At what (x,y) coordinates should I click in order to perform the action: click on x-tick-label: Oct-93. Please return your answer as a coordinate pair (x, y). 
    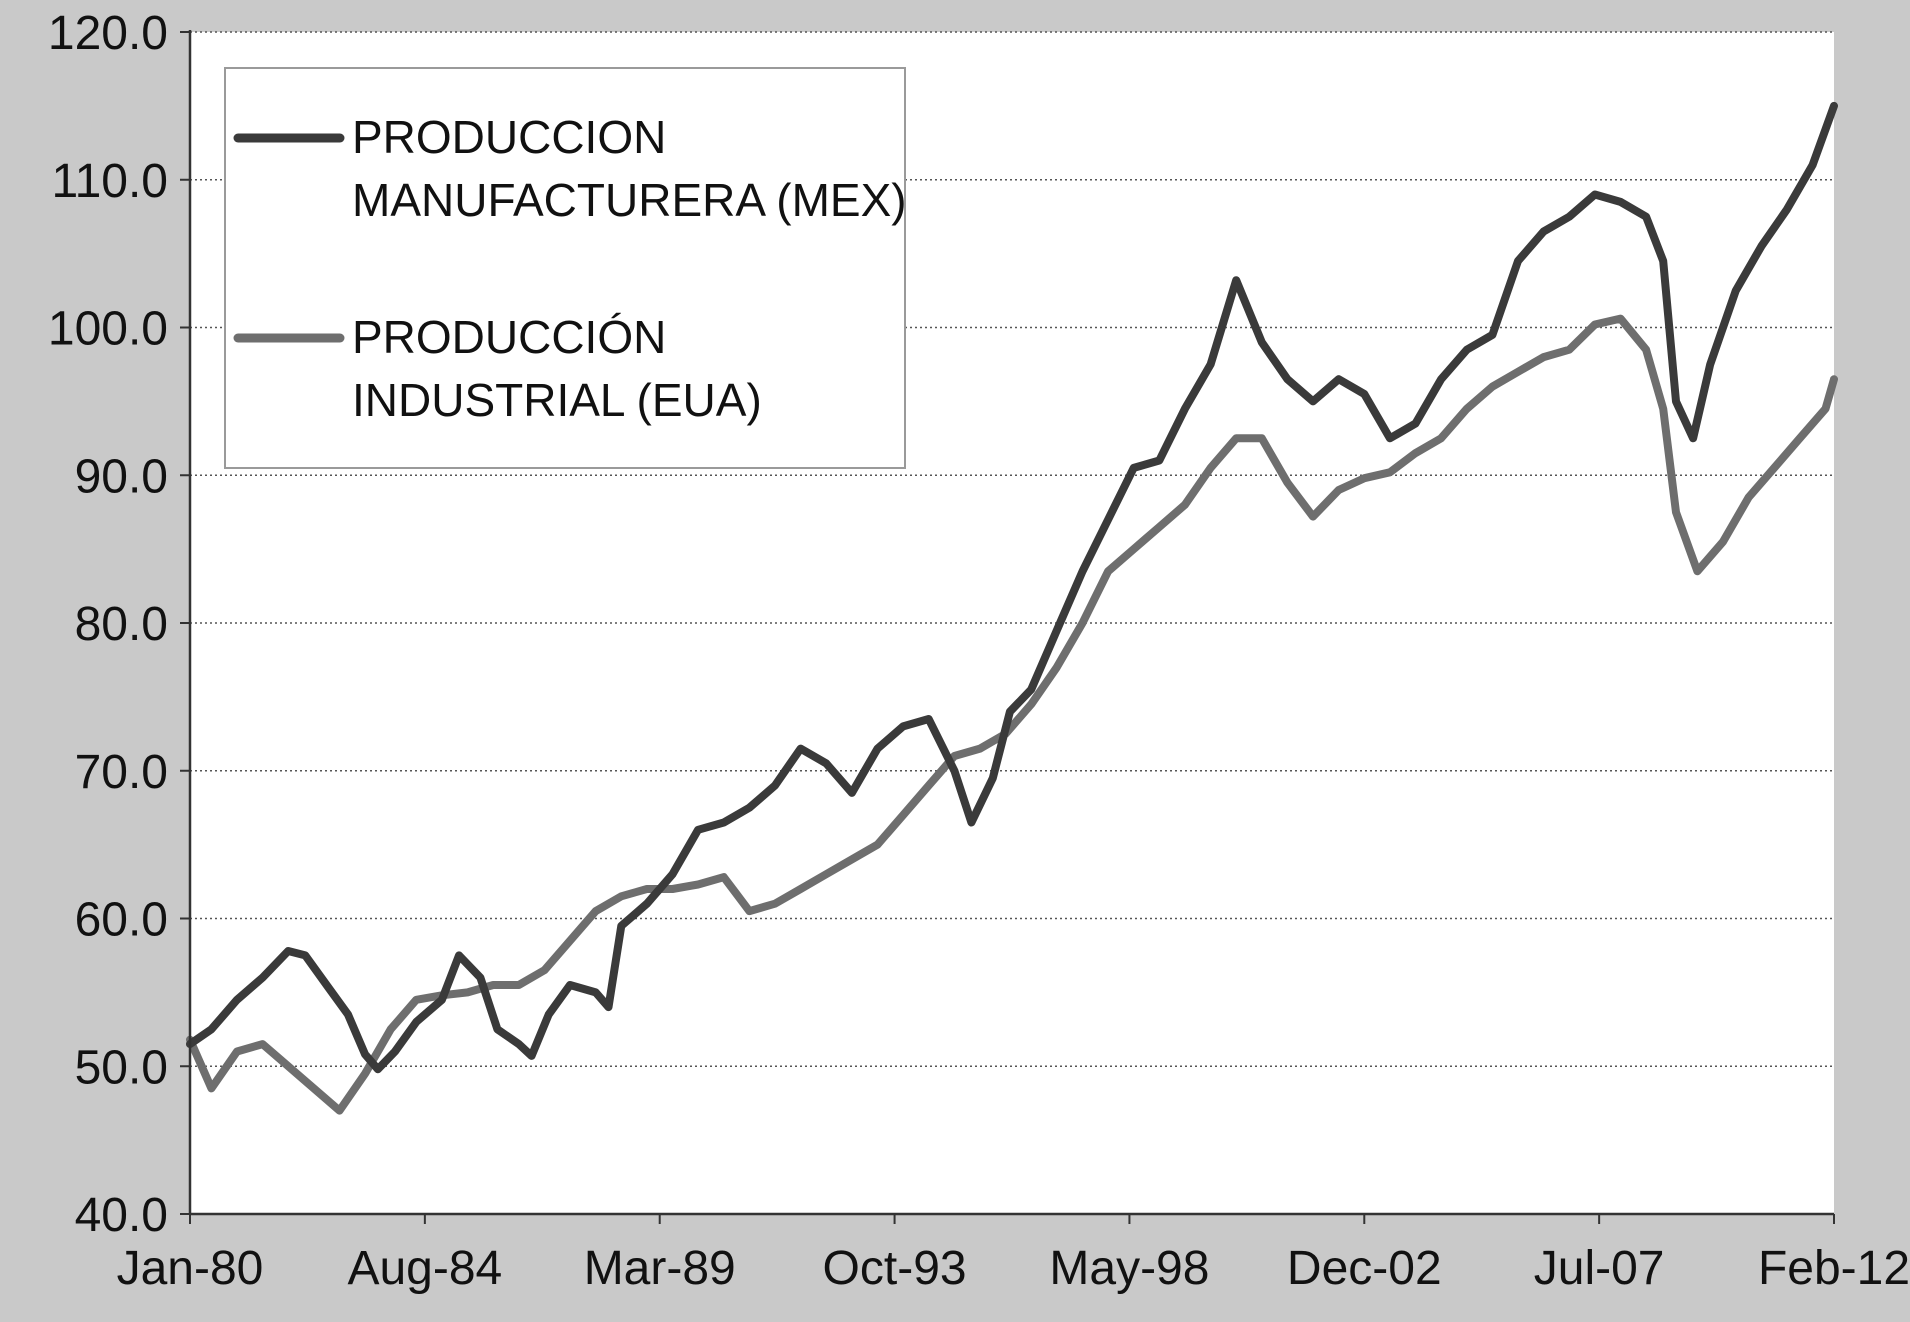
    Looking at the image, I should click on (895, 1268).